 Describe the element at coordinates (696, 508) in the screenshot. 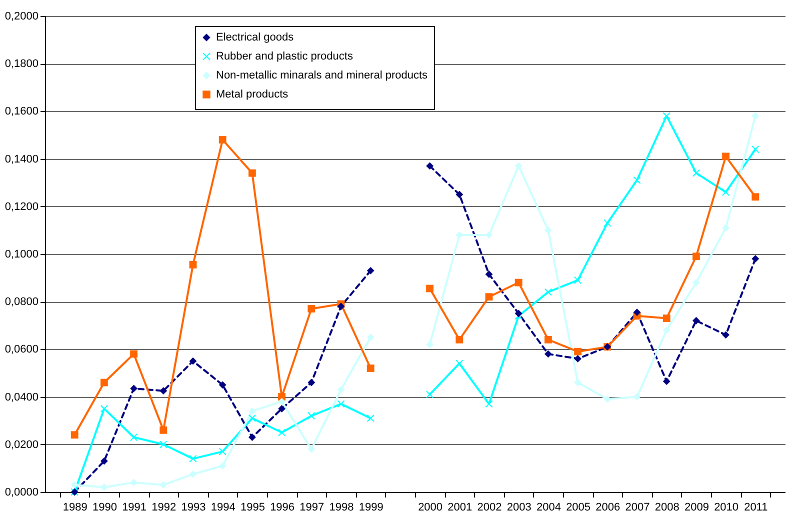

I see `x-tick-label: 2009` at that location.